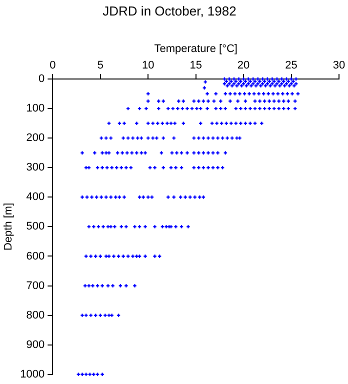  I want to click on y-tick-label: 0, so click(41, 79).